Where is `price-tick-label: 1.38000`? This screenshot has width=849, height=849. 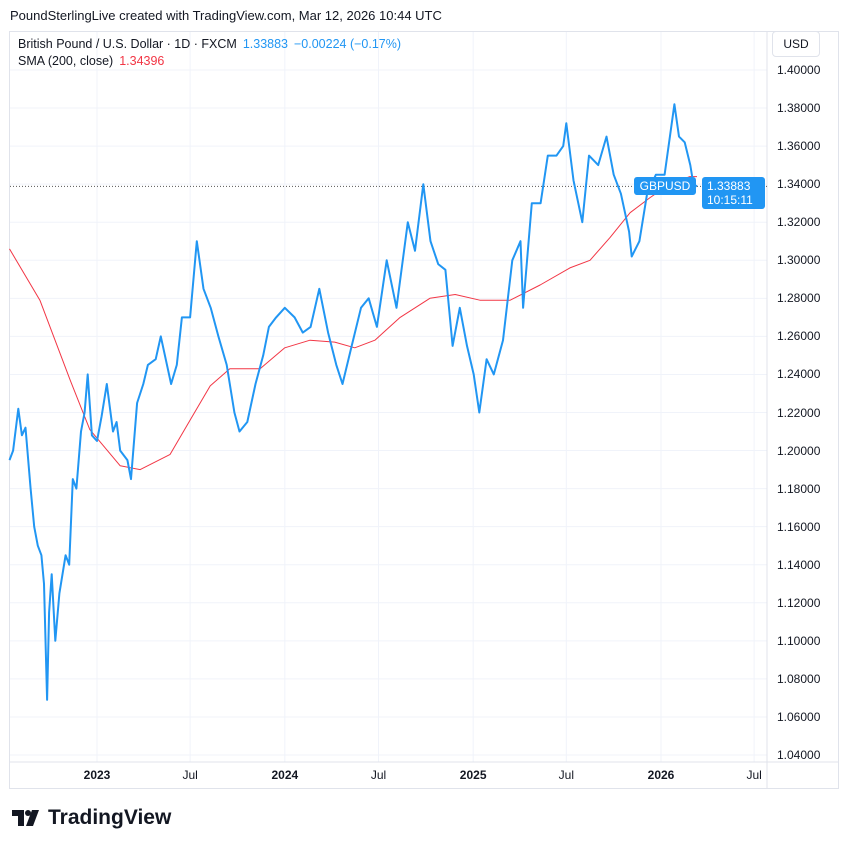 price-tick-label: 1.38000 is located at coordinates (799, 108).